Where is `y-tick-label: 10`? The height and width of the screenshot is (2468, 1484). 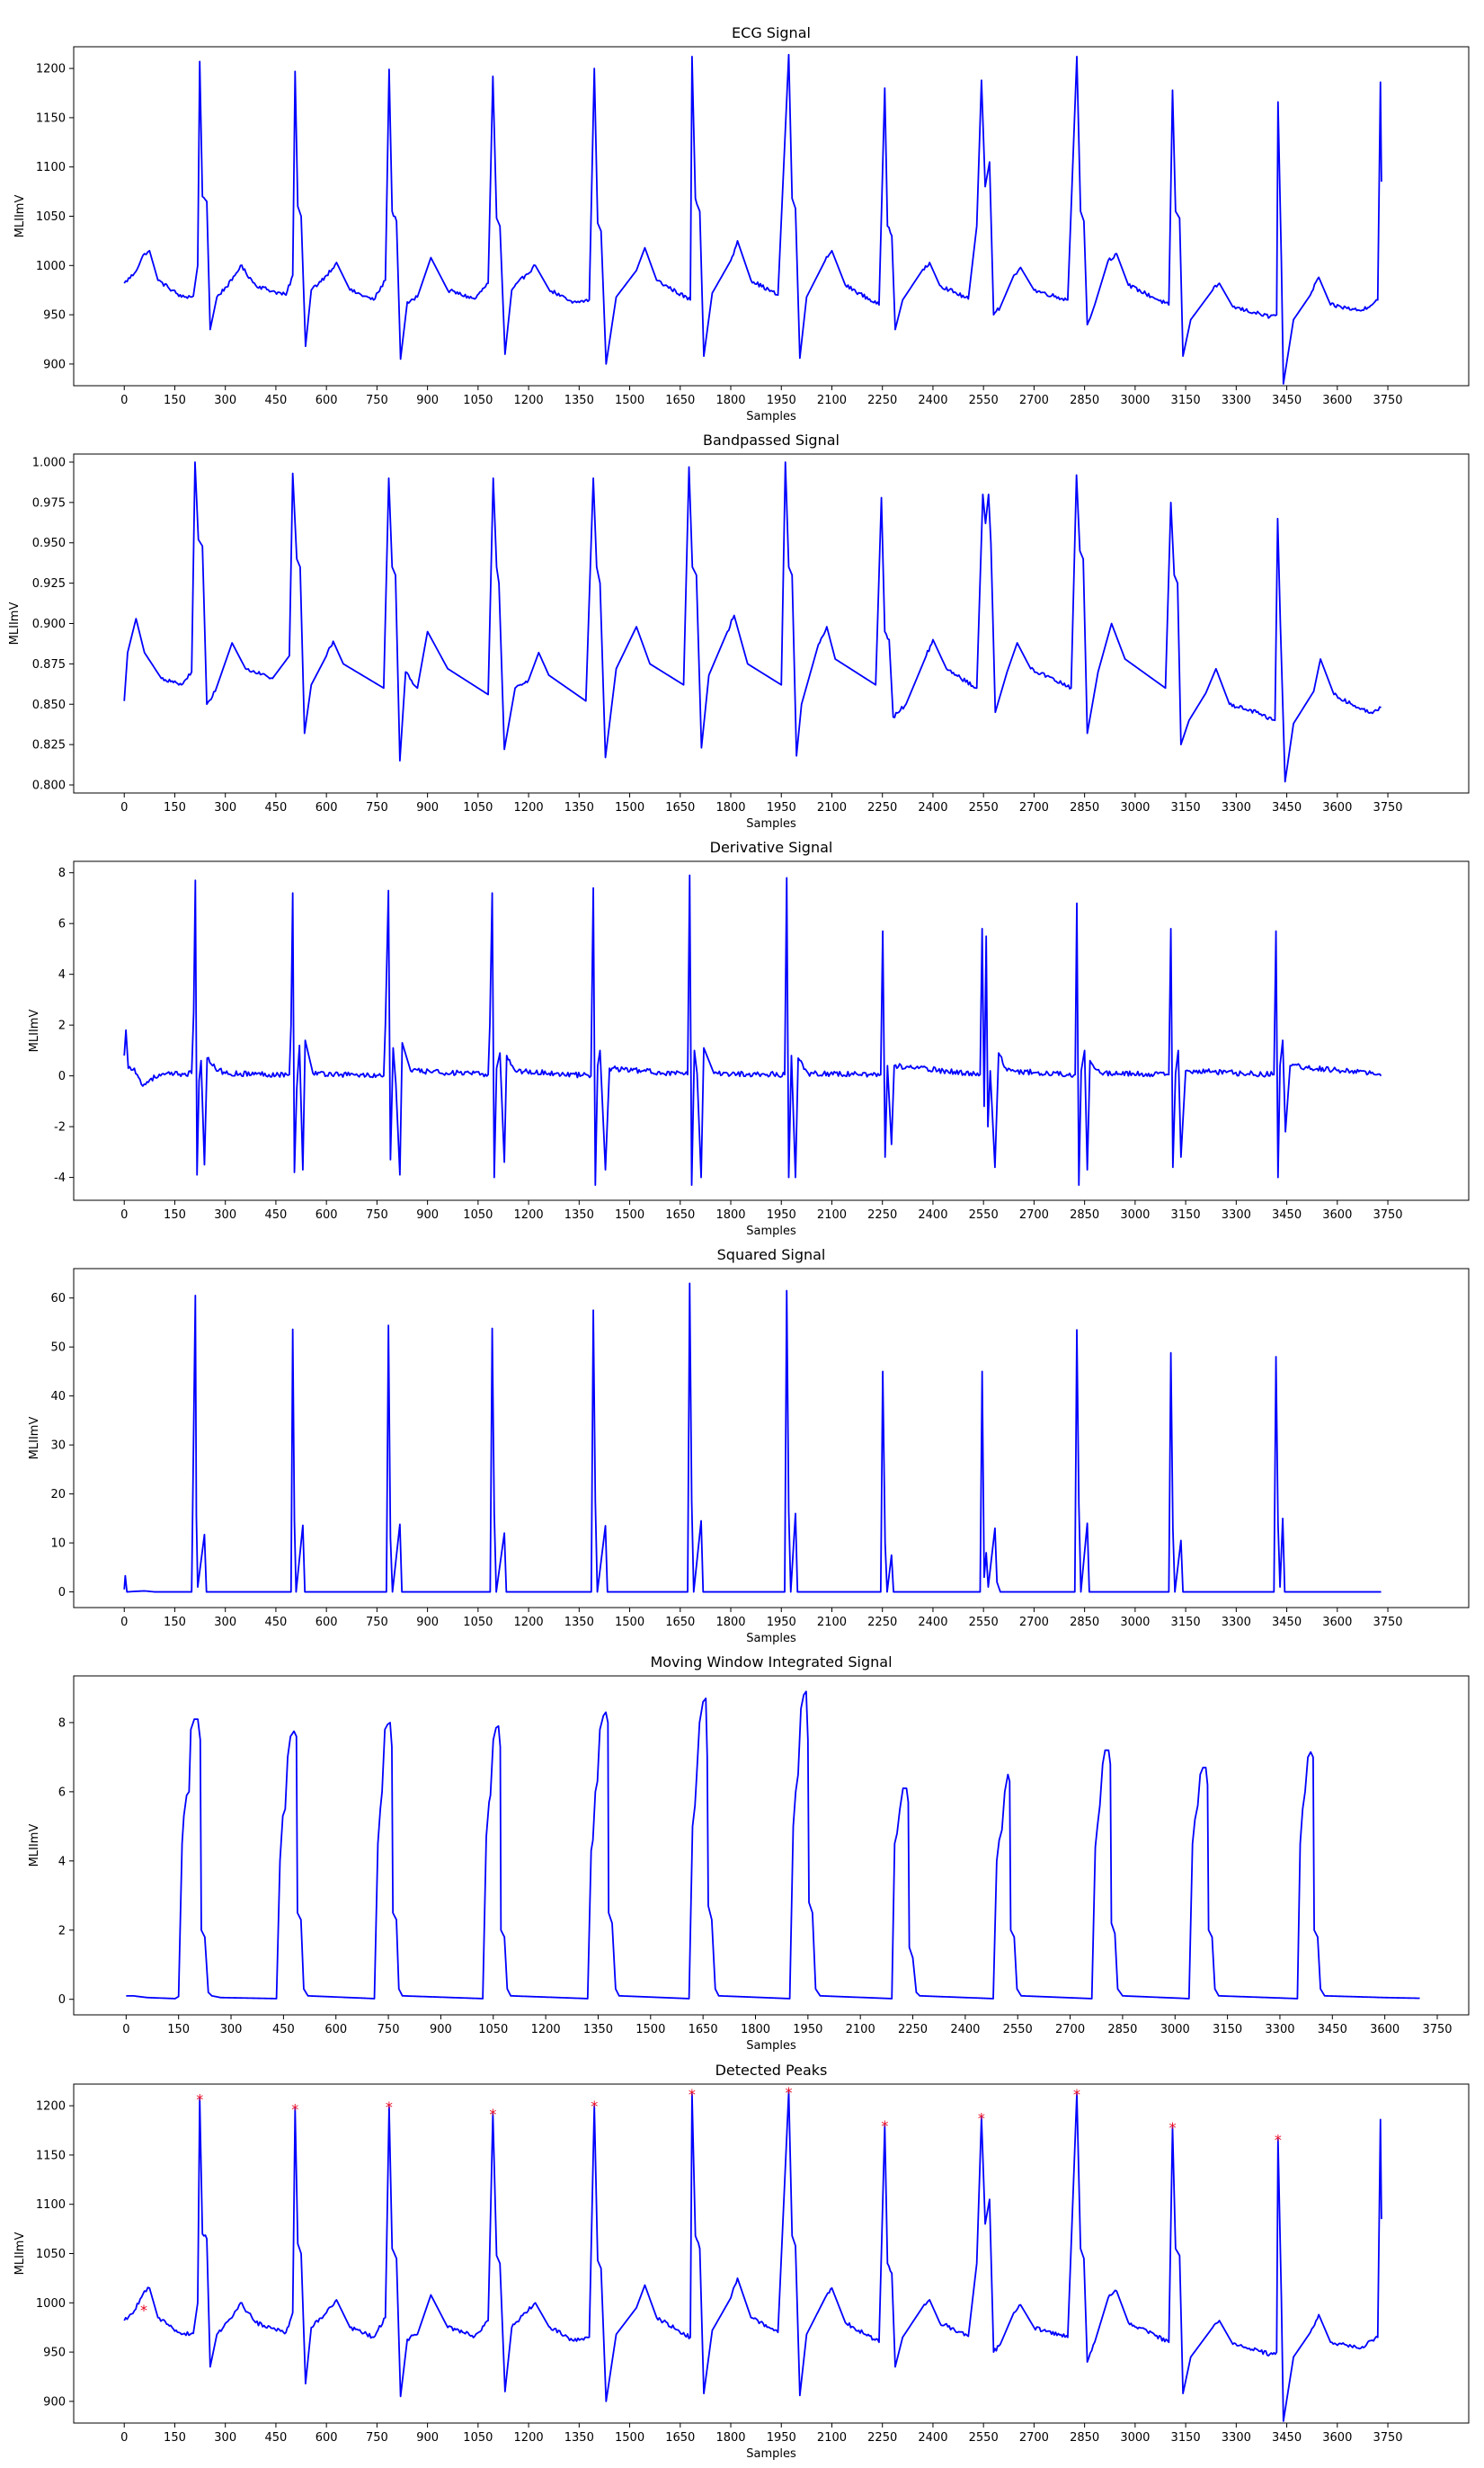 y-tick-label: 10 is located at coordinates (58, 1544).